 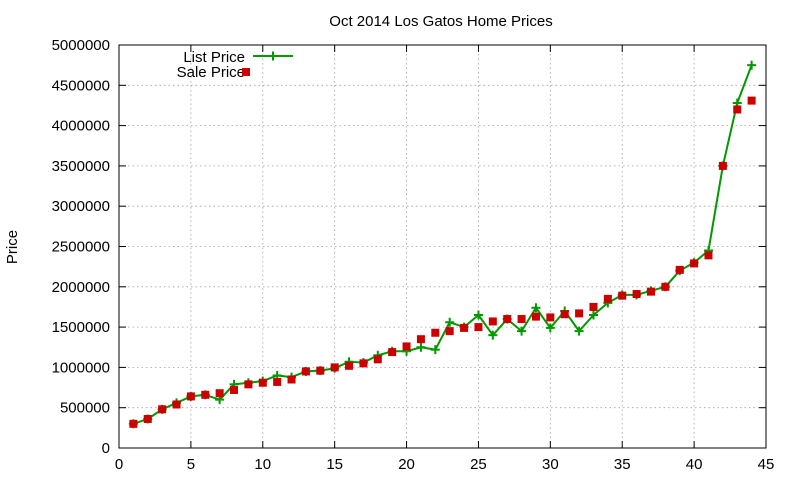 I want to click on x-tick-label: 20, so click(x=406, y=464).